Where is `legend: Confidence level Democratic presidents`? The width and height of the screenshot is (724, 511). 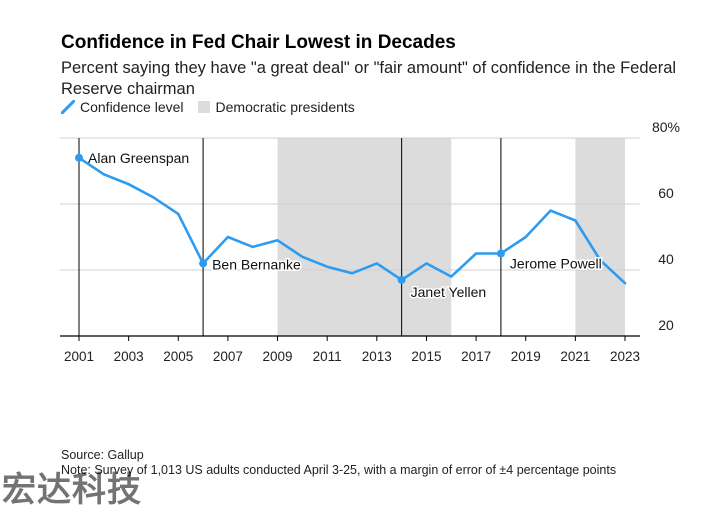 legend: Confidence level Democratic presidents is located at coordinates (215, 107).